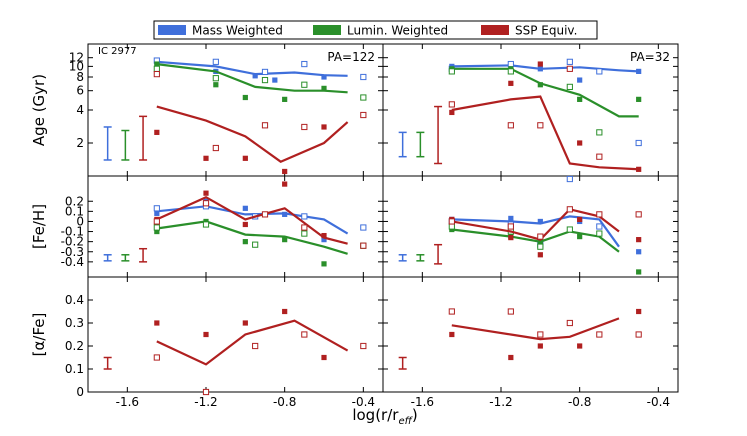  Describe the element at coordinates (658, 402) in the screenshot. I see `x-tick-label: -0.4` at that location.